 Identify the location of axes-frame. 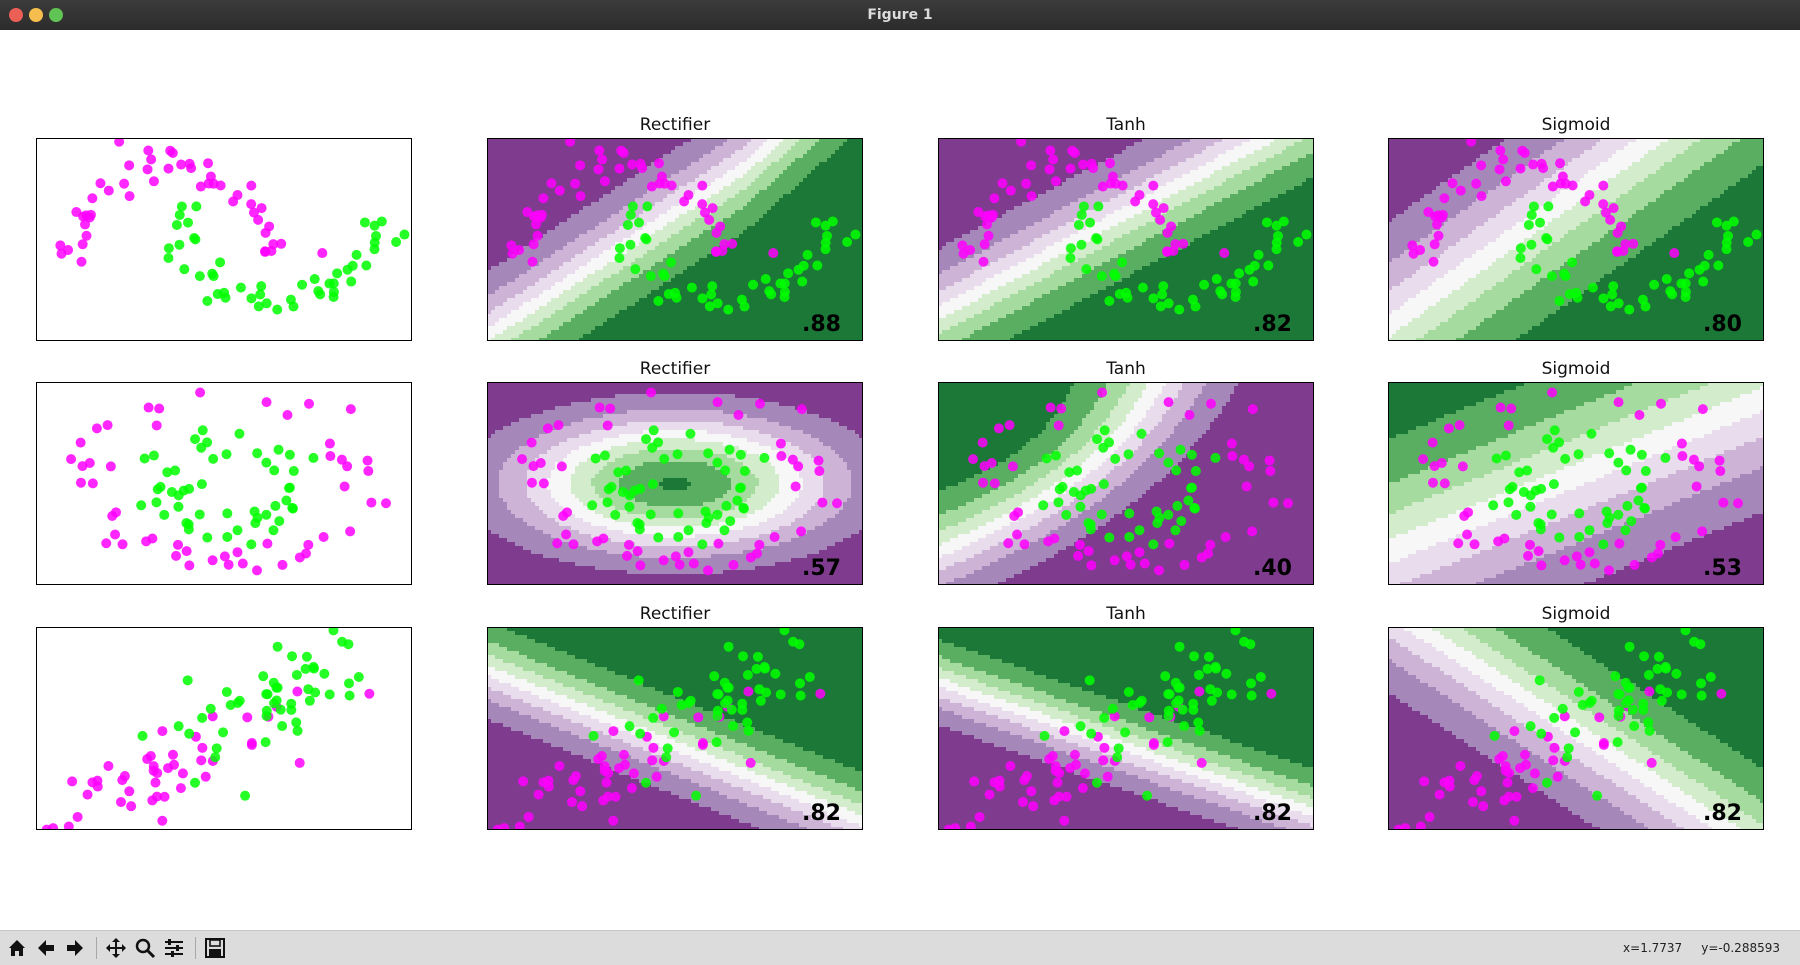
(224, 239).